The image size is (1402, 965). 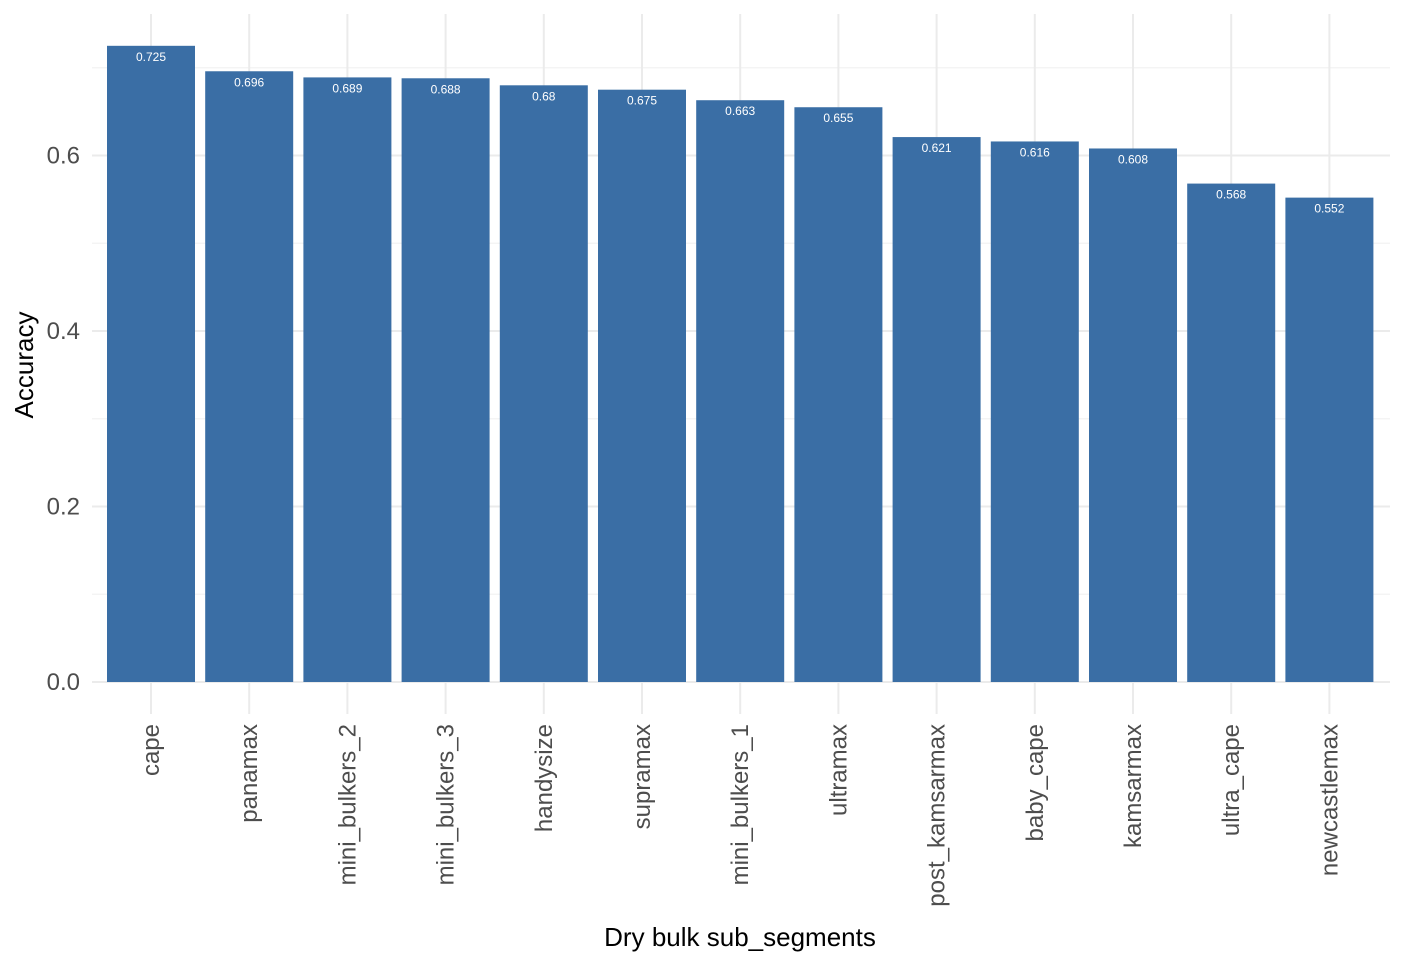 What do you see at coordinates (740, 937) in the screenshot?
I see `x-axis-title: Dry bulk sub_segments` at bounding box center [740, 937].